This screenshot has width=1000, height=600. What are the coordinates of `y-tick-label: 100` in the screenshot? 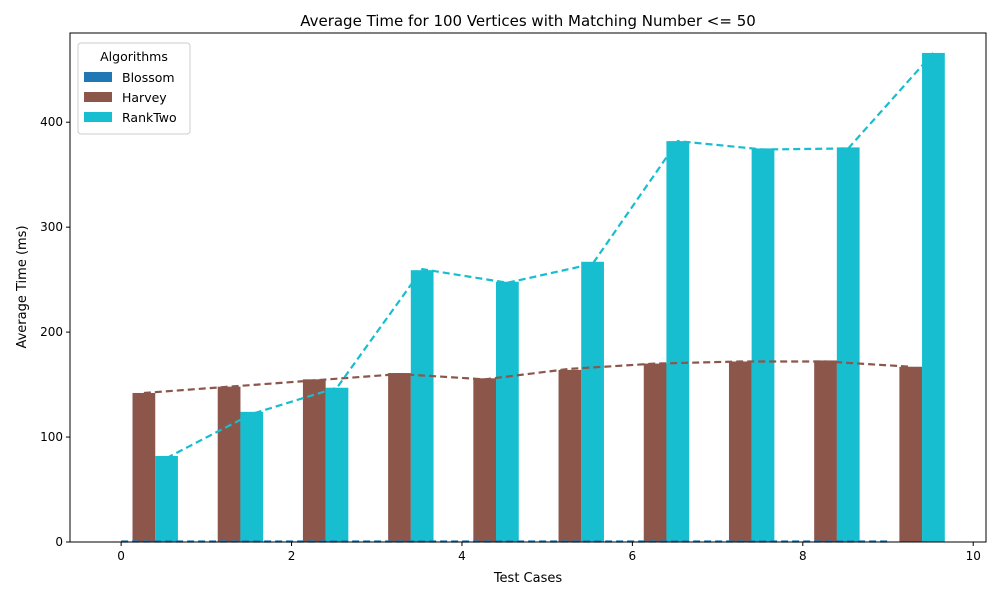 It's located at (51, 437).